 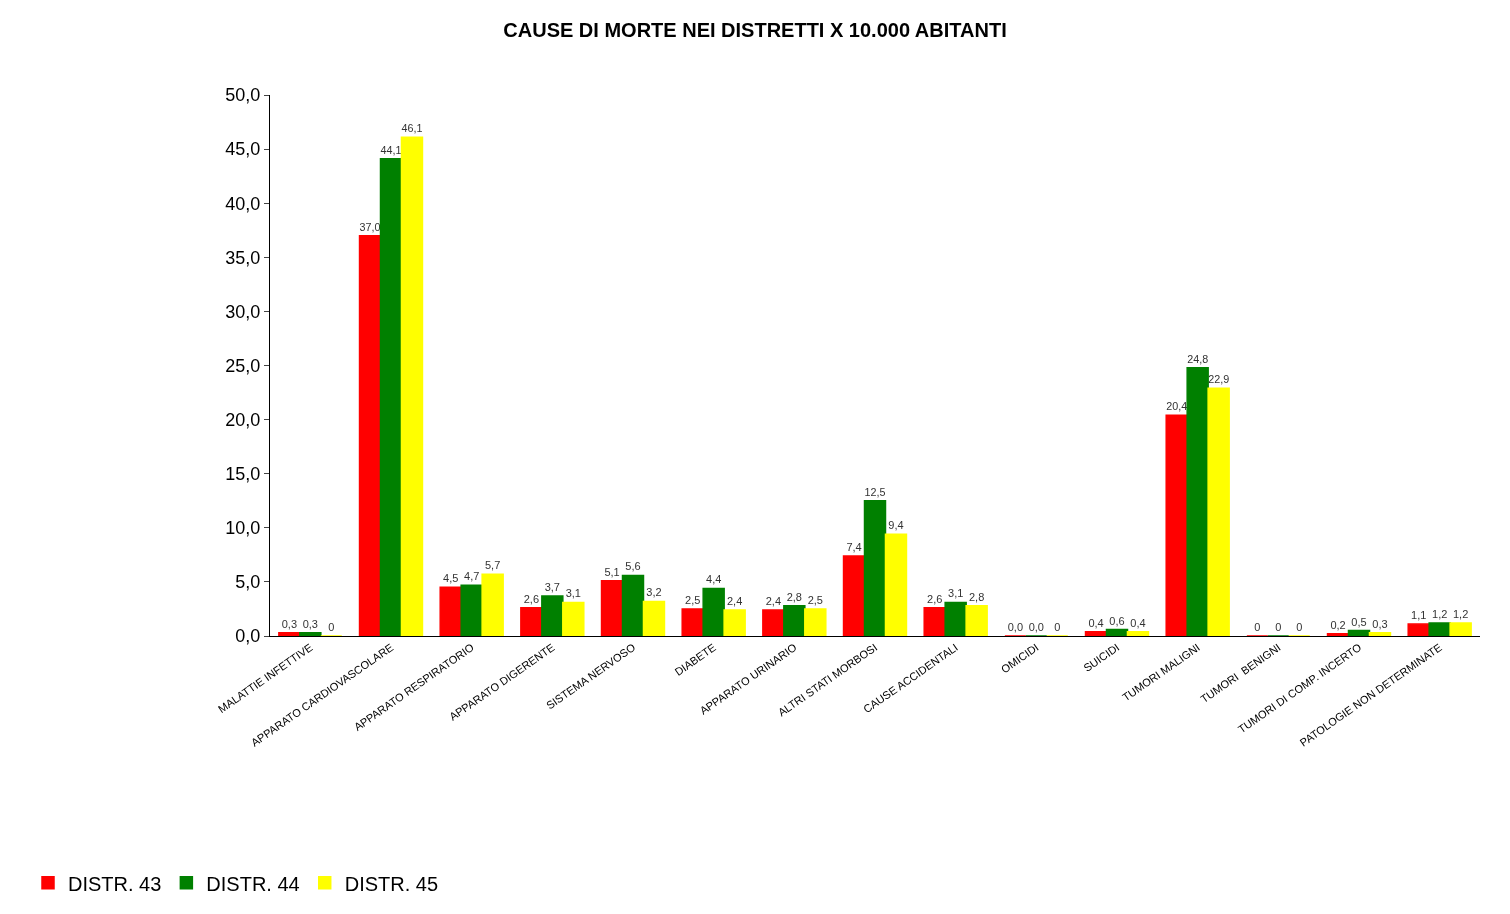 What do you see at coordinates (654, 592) in the screenshot?
I see `data-label: 3,2` at bounding box center [654, 592].